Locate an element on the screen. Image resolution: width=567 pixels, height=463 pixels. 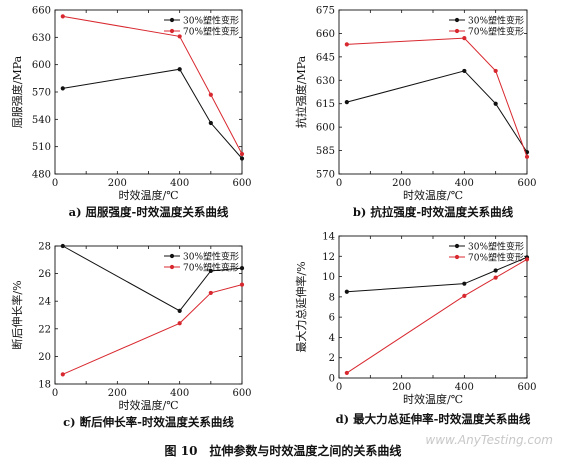
panel-caption: a) 屈服强度-时效温度关系曲线 is located at coordinates (149, 212).